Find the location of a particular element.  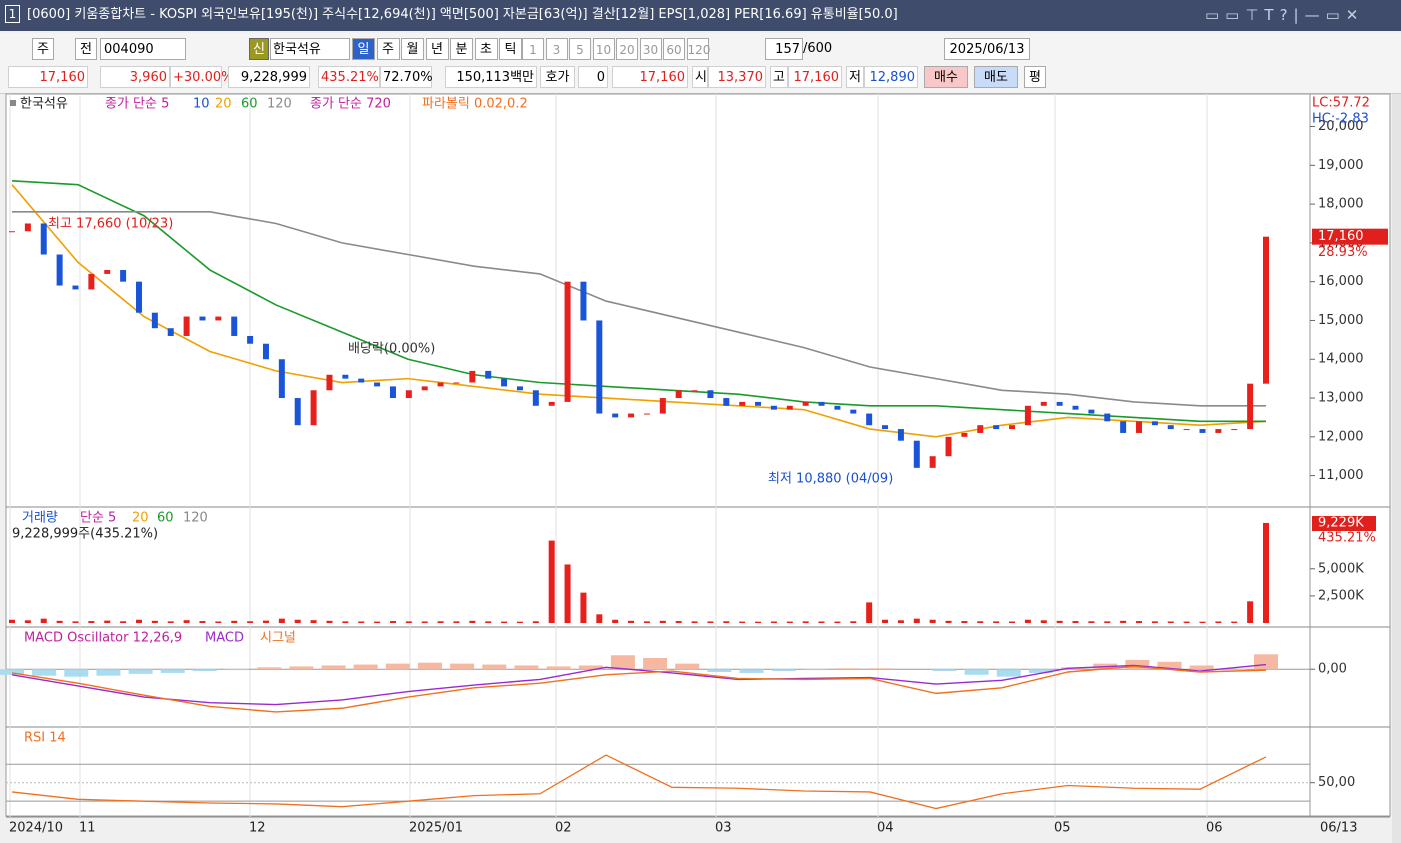

last-volume-rate: 435.21% is located at coordinates (1347, 538).